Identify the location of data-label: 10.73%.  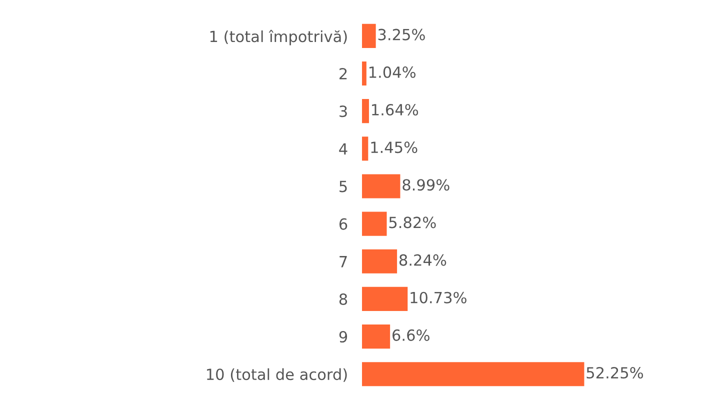
(438, 298).